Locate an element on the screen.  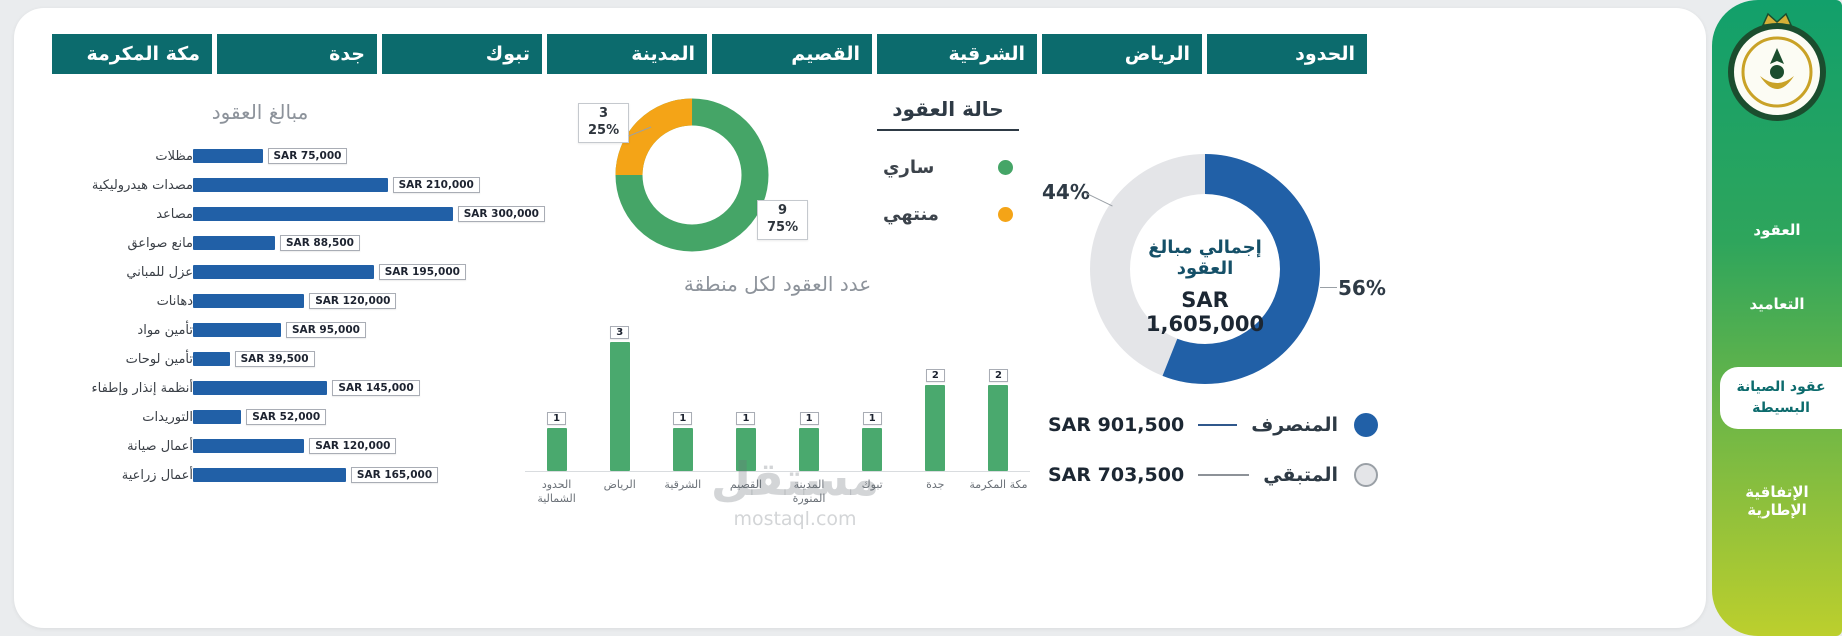
totals-legend-item: SAR 703,500 المتبقي is located at coordinates (1213, 475).